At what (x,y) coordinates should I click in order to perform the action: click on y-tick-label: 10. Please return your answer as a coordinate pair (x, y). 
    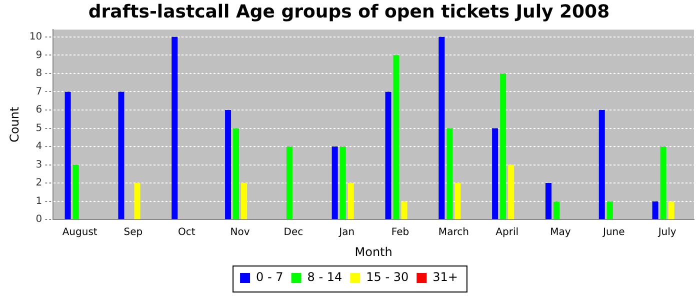
    Looking at the image, I should click on (35, 37).